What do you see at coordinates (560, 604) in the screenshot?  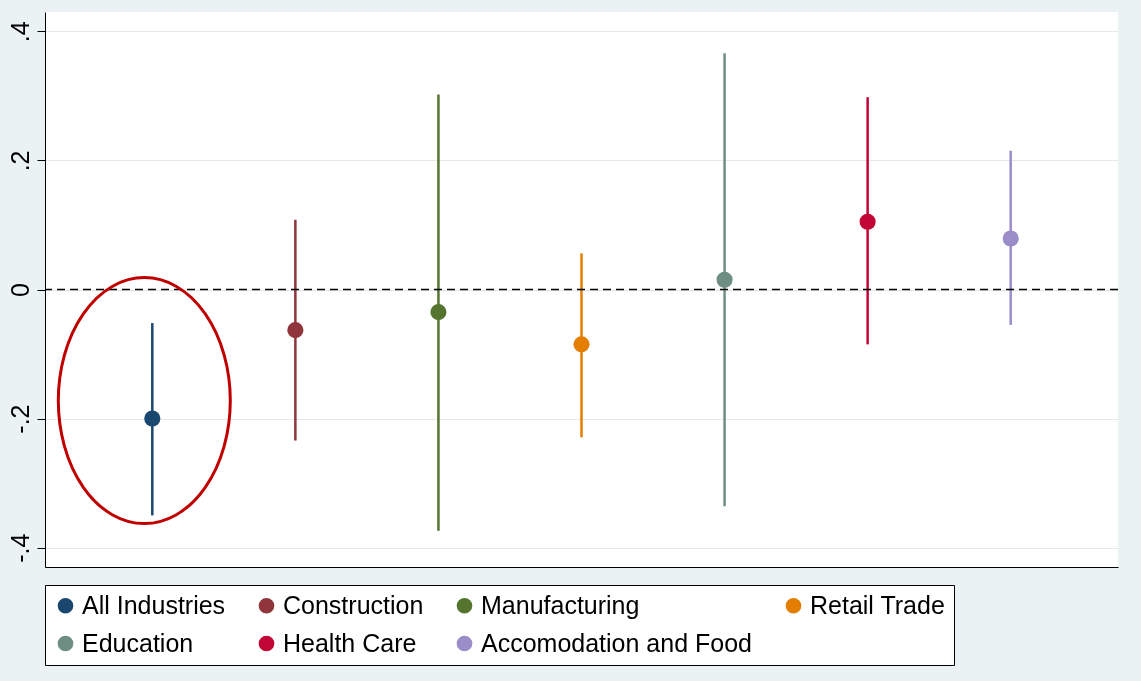 I see `legend-label: Manufacturing` at bounding box center [560, 604].